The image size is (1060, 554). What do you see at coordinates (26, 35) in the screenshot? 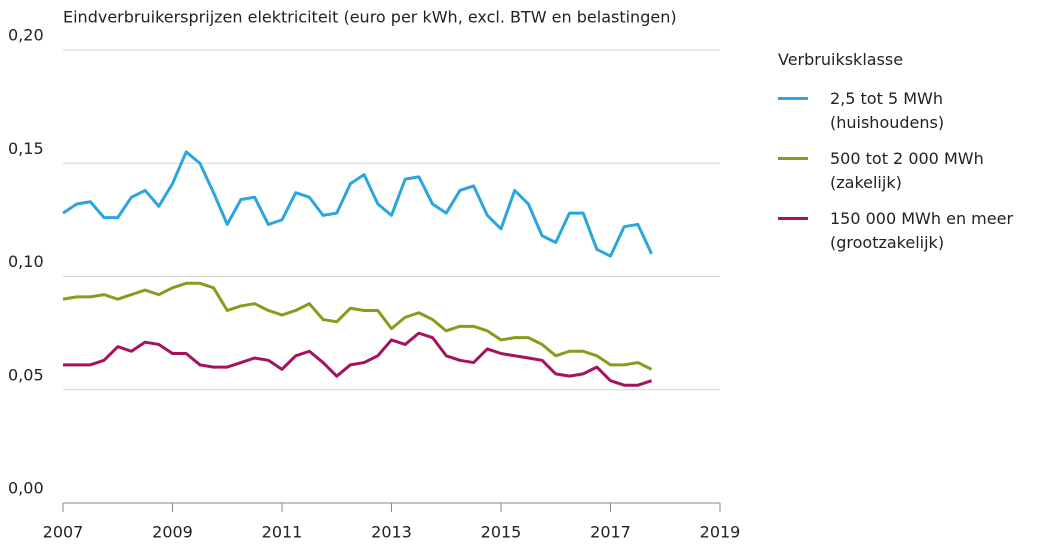
I see `y-tick-label: 0,20` at bounding box center [26, 35].